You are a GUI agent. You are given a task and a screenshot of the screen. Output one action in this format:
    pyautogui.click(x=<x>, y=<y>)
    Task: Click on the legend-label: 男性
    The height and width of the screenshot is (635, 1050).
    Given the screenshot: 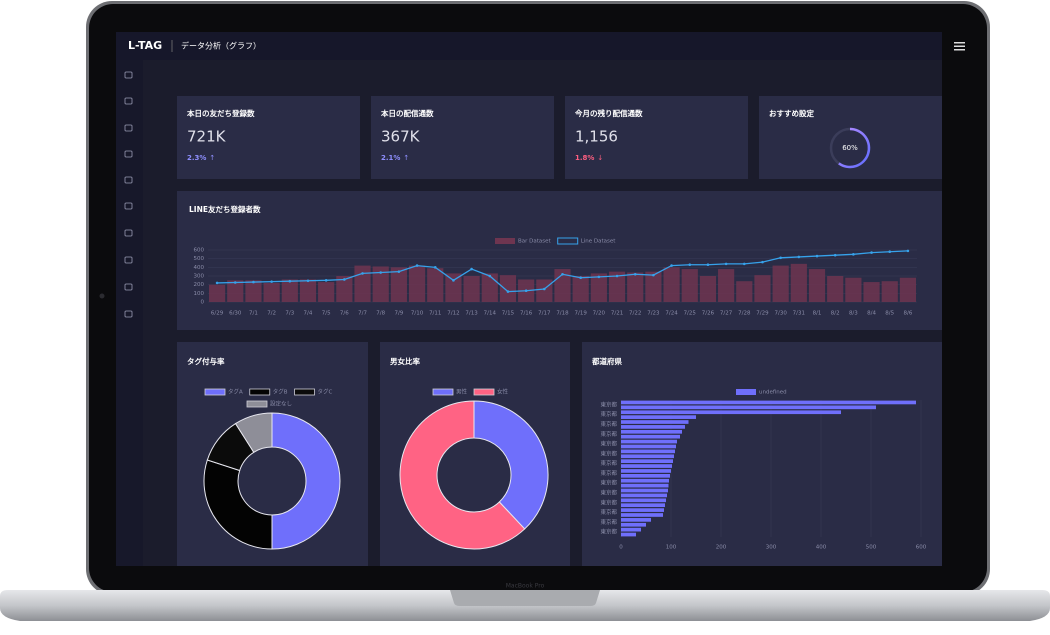 What is the action you would take?
    pyautogui.click(x=462, y=392)
    